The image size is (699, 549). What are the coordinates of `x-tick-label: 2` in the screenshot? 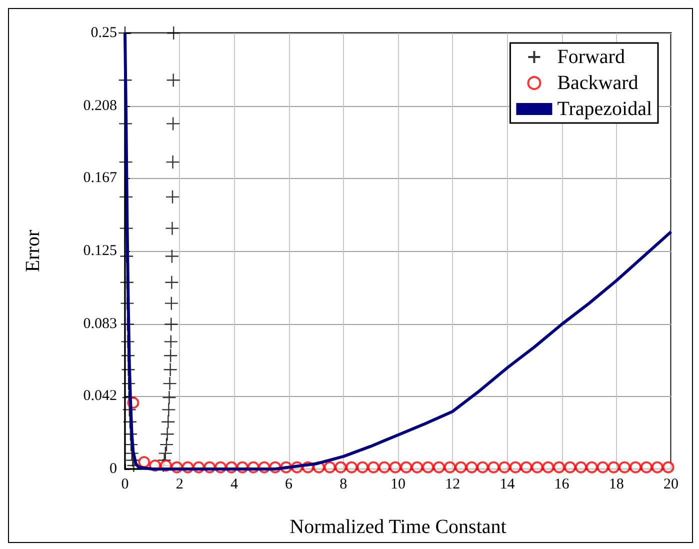 It's located at (180, 484).